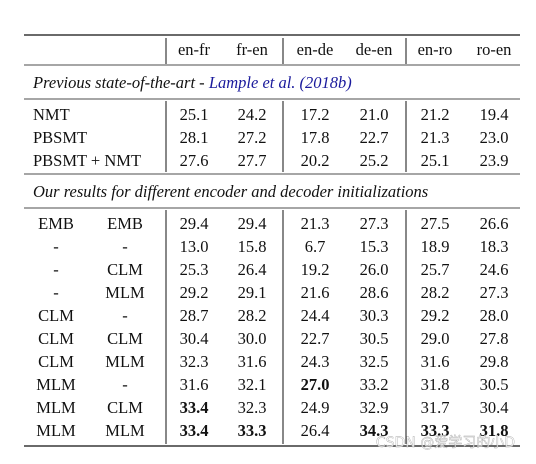 The height and width of the screenshot is (464, 536). Describe the element at coordinates (194, 246) in the screenshot. I see `score: 13.0` at that location.